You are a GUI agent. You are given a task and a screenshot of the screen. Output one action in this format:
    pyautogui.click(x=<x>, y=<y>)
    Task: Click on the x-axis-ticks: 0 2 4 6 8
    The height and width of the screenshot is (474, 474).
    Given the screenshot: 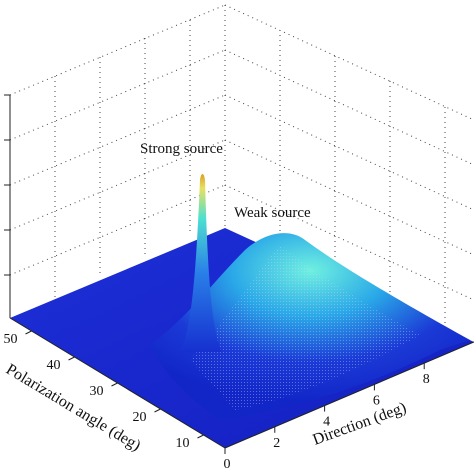 What is the action you would take?
    pyautogui.click(x=327, y=417)
    